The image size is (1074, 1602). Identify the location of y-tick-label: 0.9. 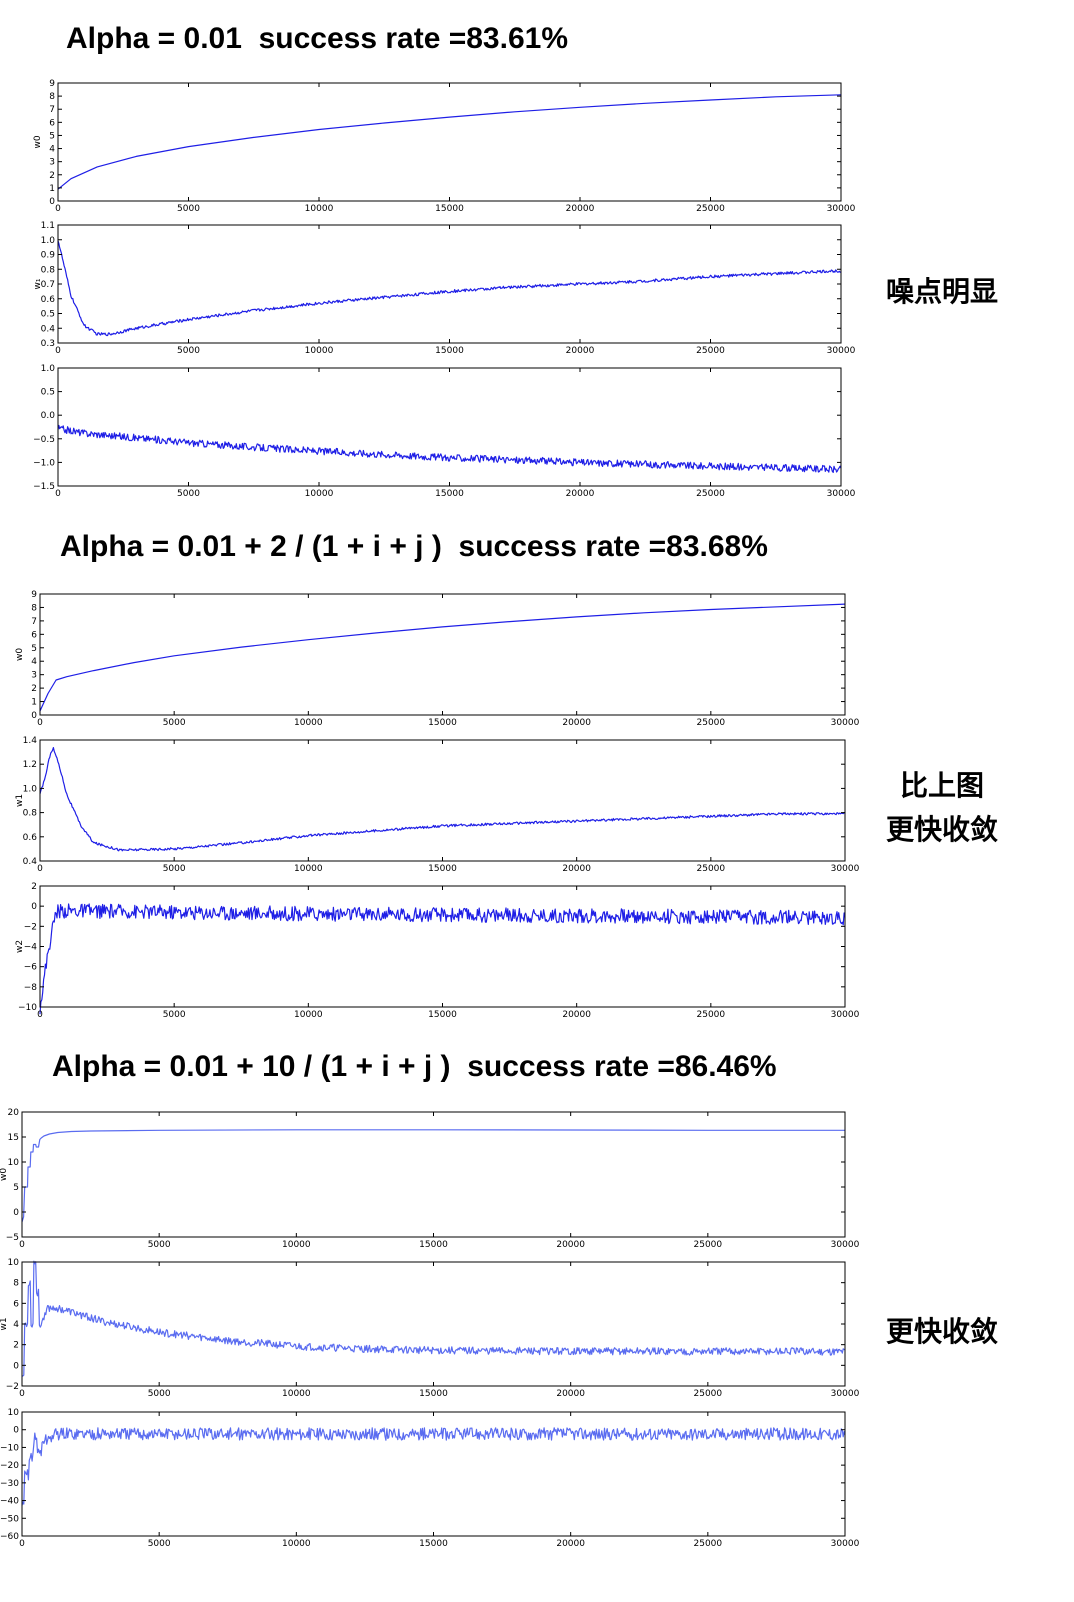
(48, 256).